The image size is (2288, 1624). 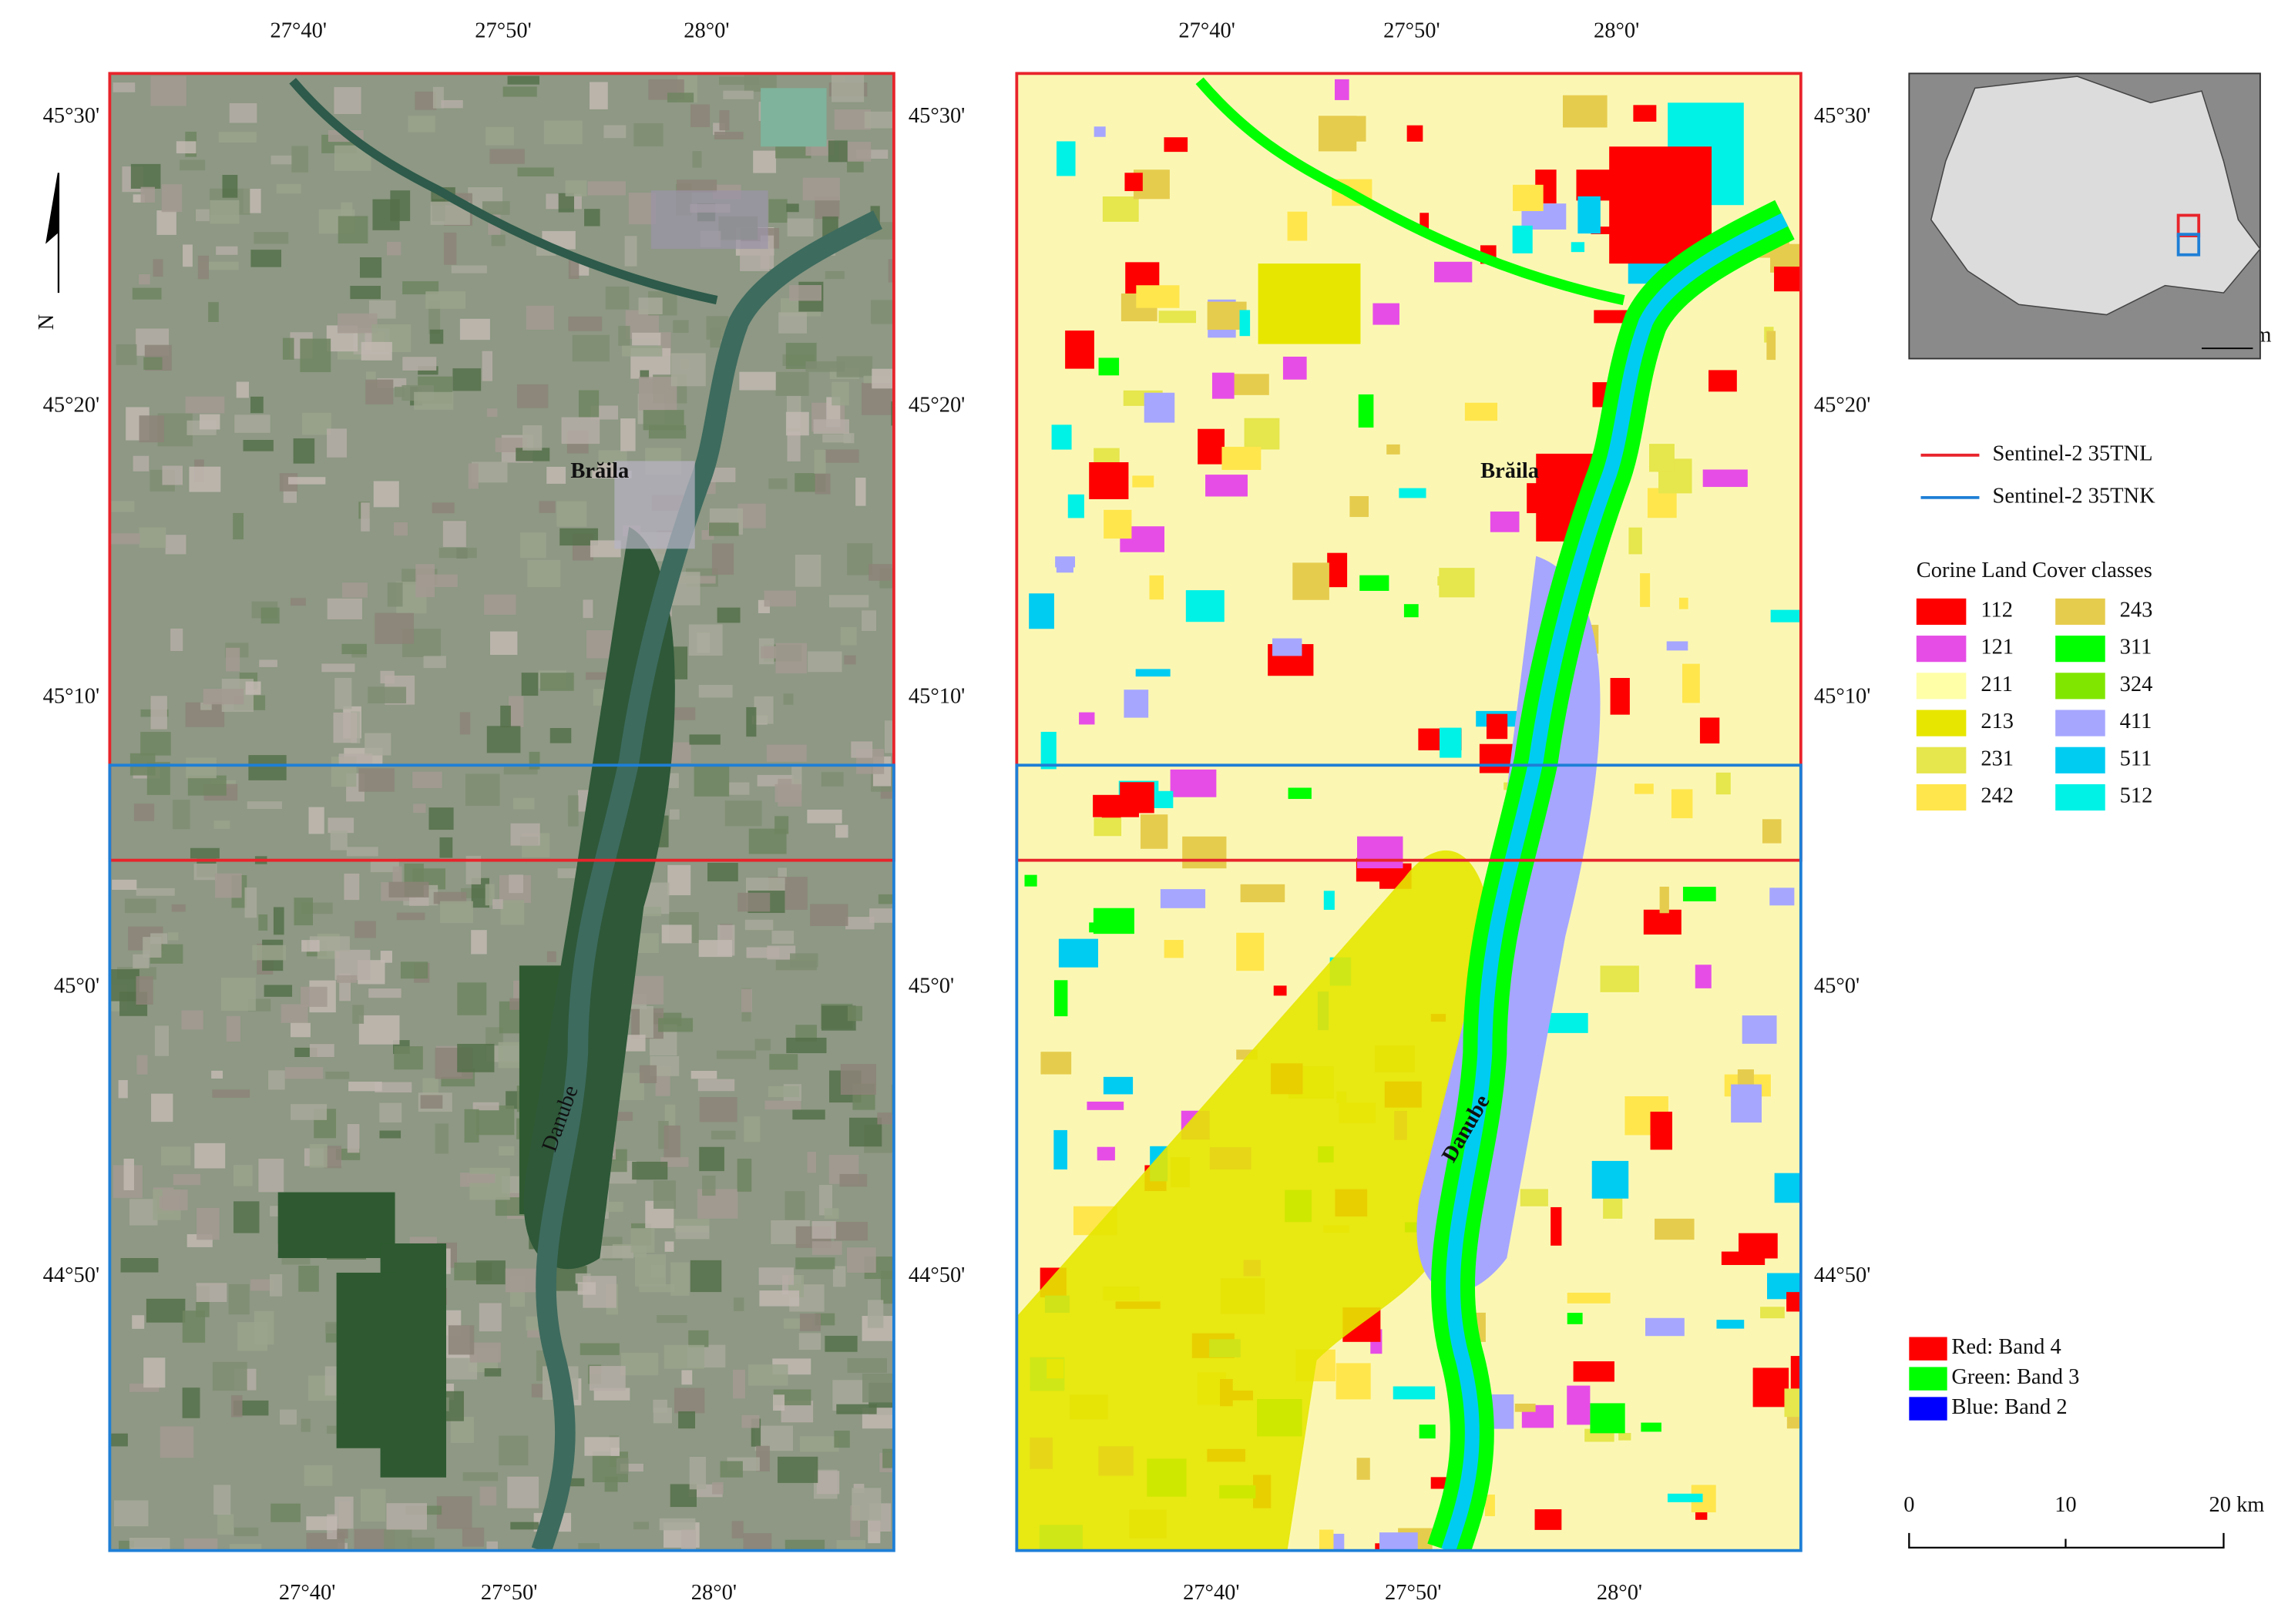 I want to click on latitude-label: 45°20', so click(x=937, y=406).